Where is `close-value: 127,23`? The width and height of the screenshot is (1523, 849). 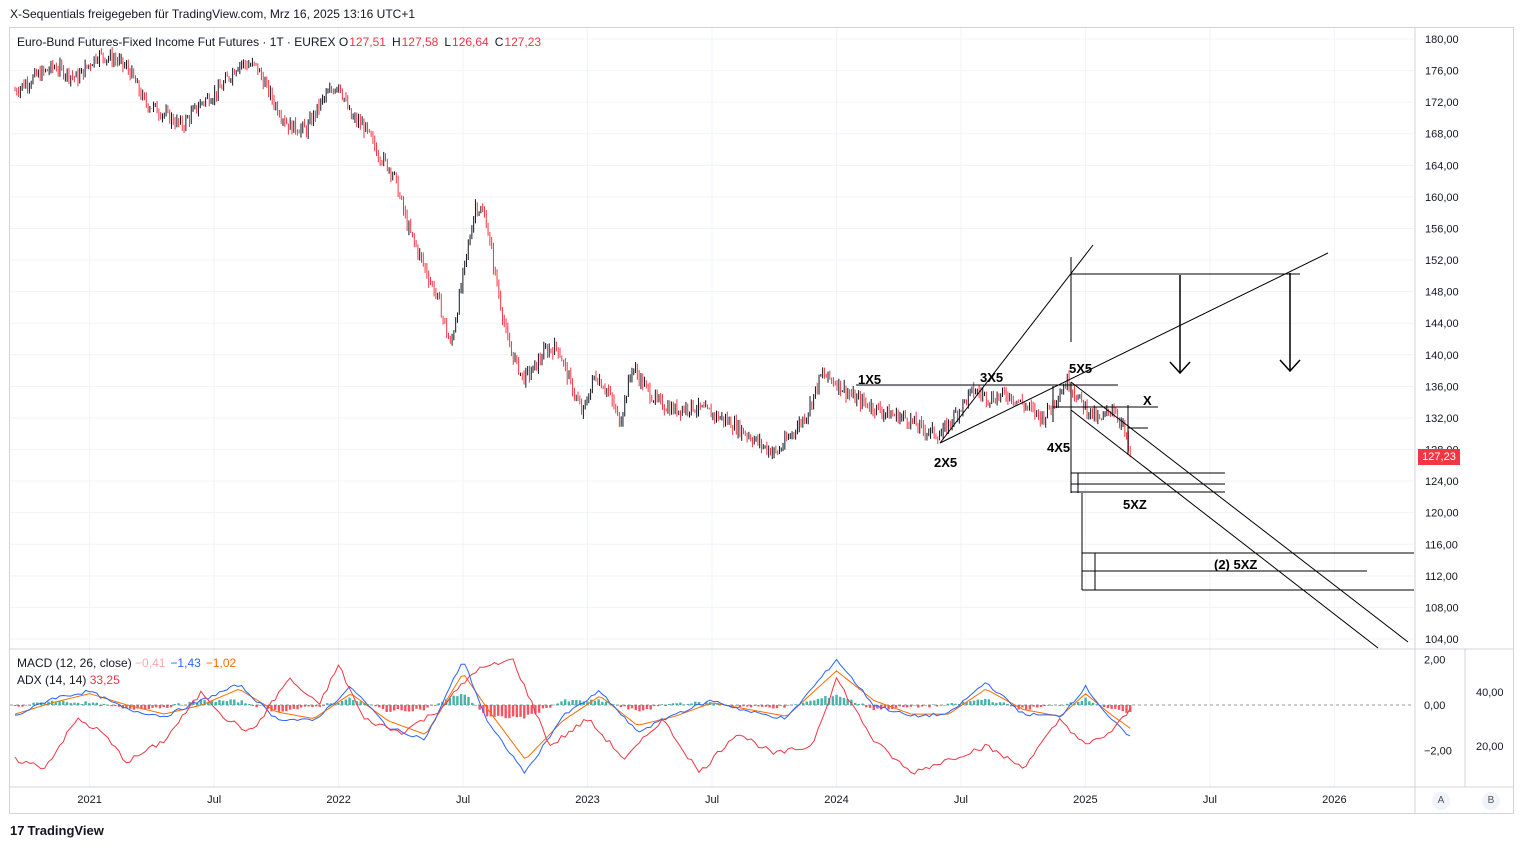 close-value: 127,23 is located at coordinates (523, 42).